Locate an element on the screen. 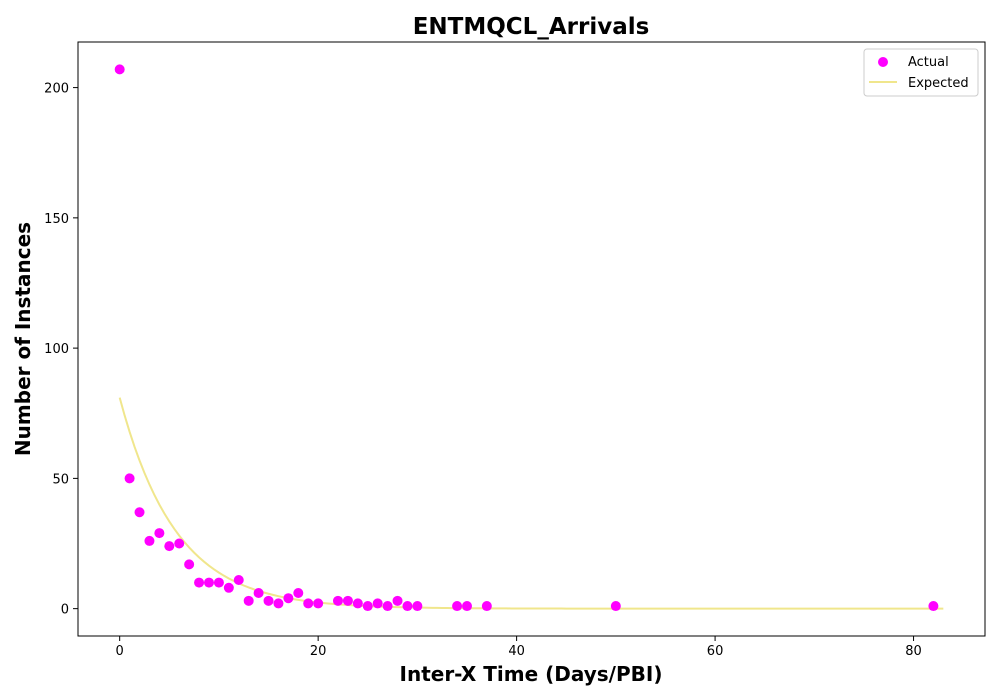  legend-box is located at coordinates (921, 72).